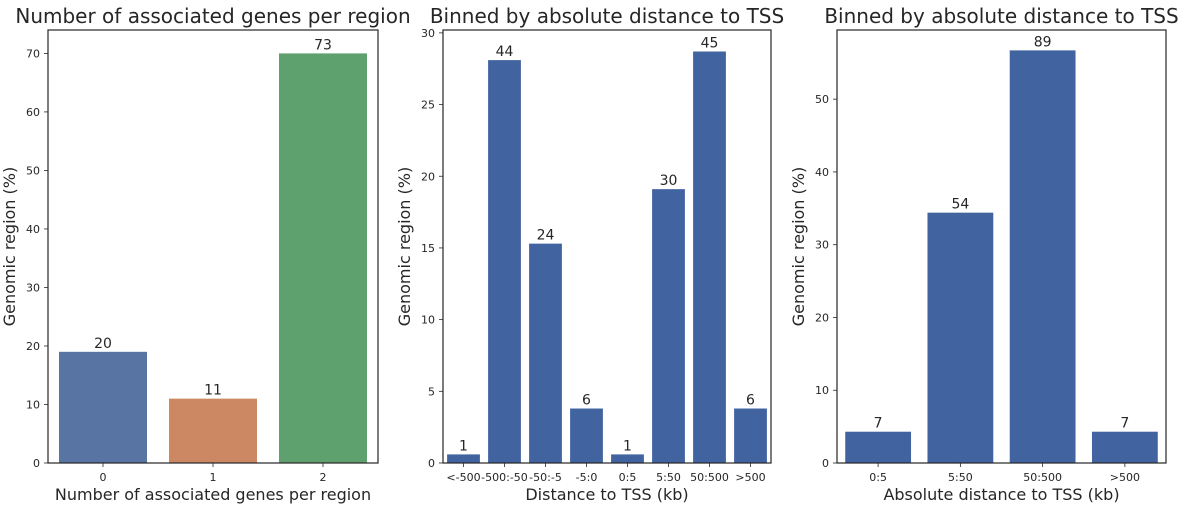 The width and height of the screenshot is (1186, 512). I want to click on chart-1-y-tick-label: 40, so click(33, 229).